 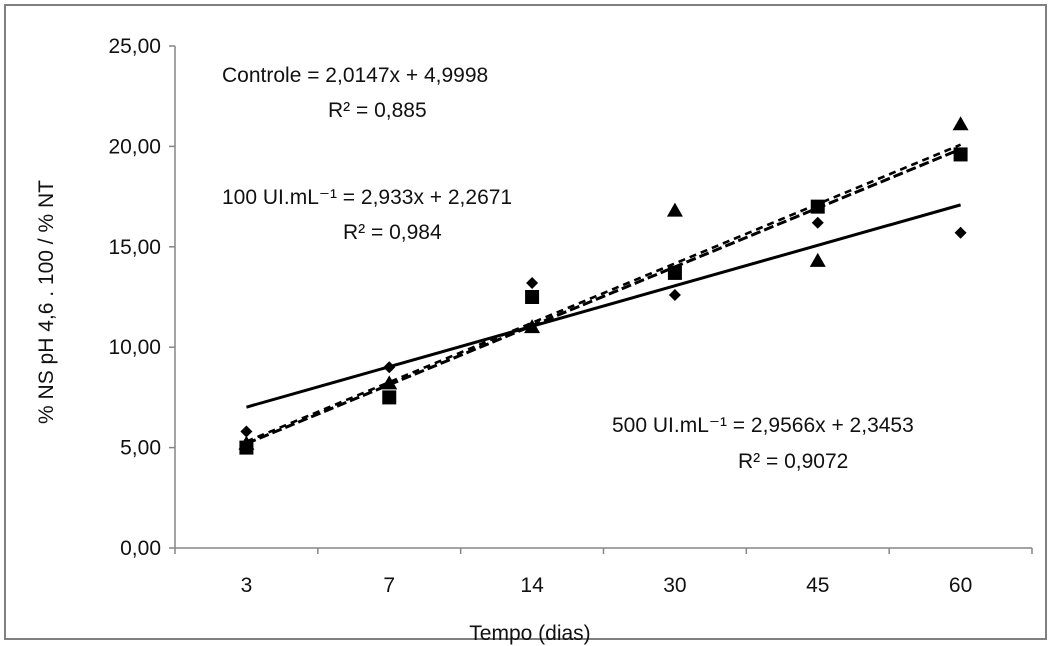 What do you see at coordinates (763, 425) in the screenshot?
I see `equation-500: 500 UI.mL⁻¹ = 2,9566x + 2,3453` at bounding box center [763, 425].